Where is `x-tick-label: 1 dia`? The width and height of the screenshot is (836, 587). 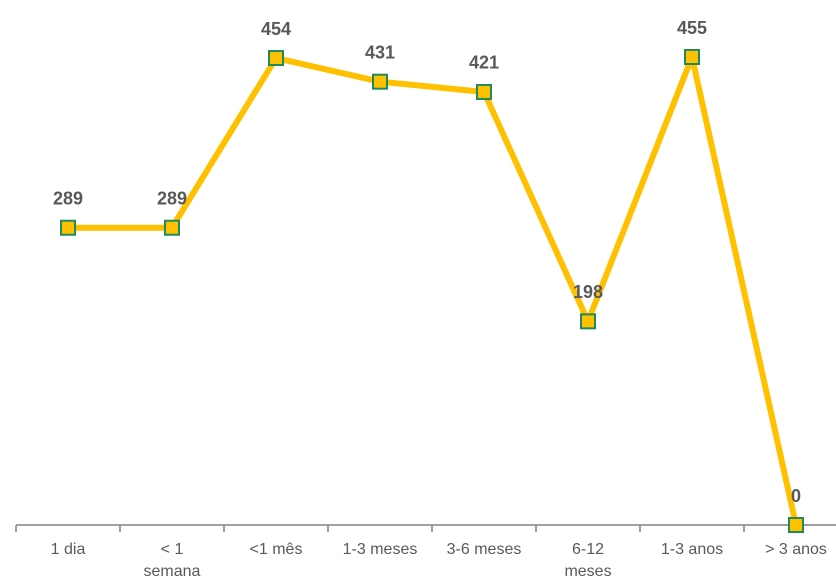 x-tick-label: 1 dia is located at coordinates (68, 549).